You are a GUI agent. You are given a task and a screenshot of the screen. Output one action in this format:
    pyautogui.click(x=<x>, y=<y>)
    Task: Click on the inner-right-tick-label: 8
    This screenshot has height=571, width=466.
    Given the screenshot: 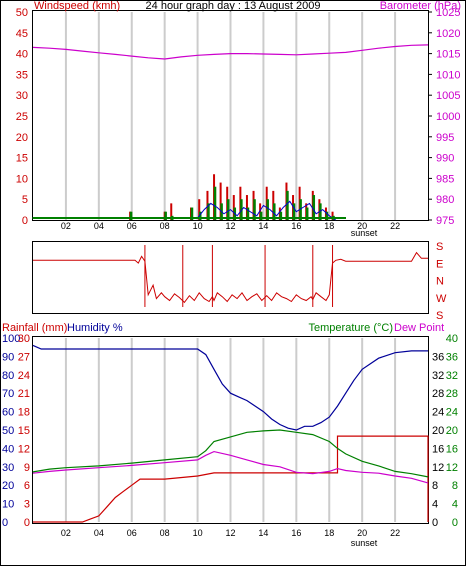 What is the action you would take?
    pyautogui.click(x=435, y=486)
    